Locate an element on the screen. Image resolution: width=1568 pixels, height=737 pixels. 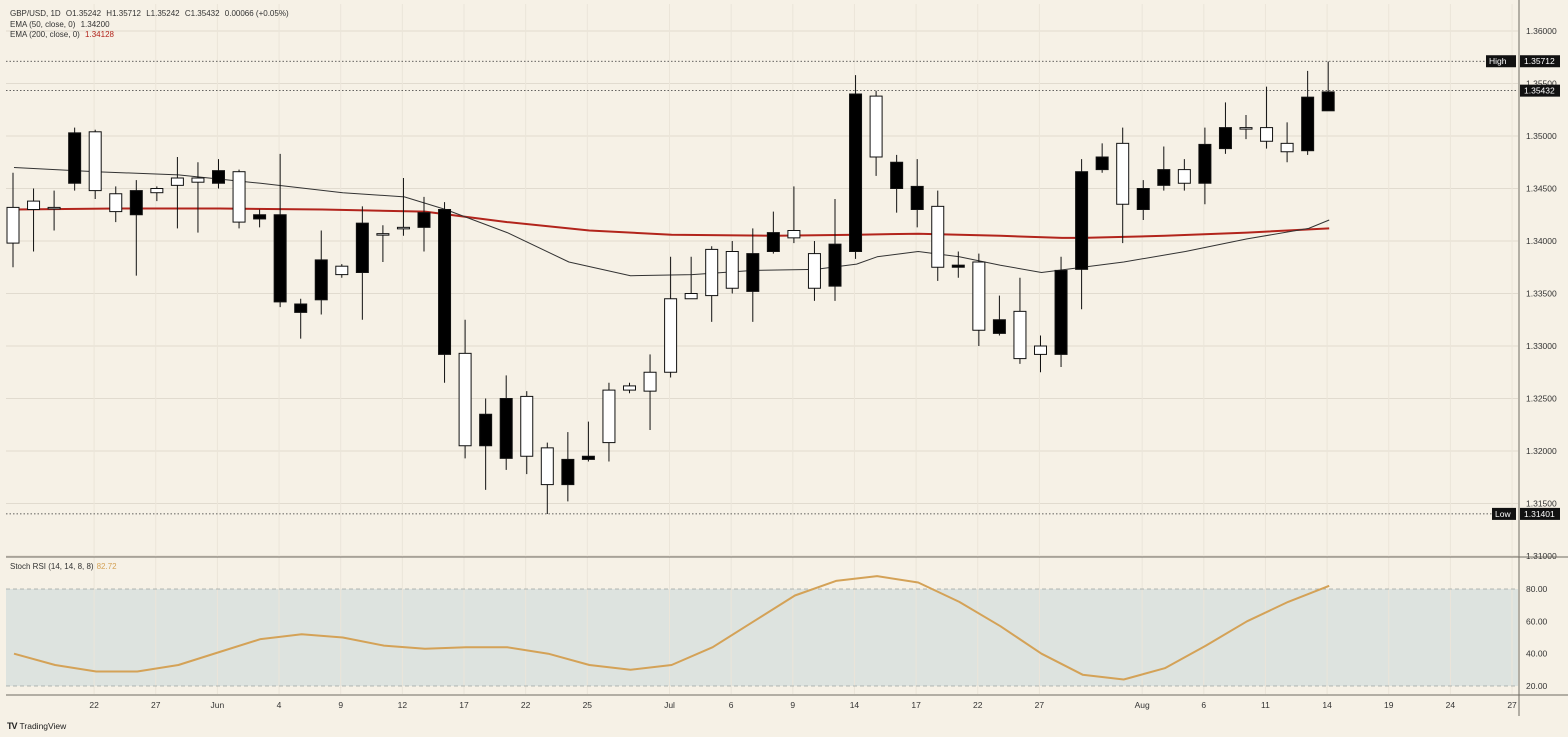
price-tick-label: 1.31000 is located at coordinates (1541, 556).